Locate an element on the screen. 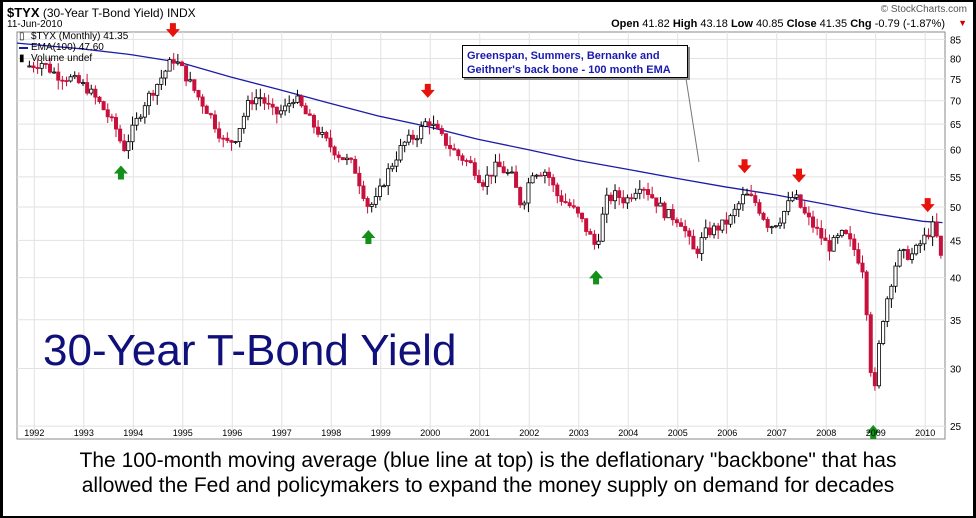  x-tick-label: 2007 is located at coordinates (777, 433).